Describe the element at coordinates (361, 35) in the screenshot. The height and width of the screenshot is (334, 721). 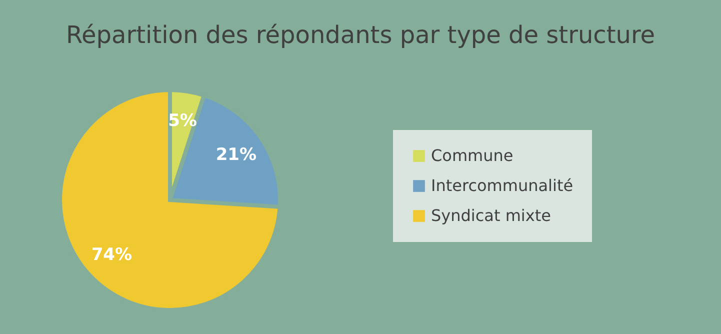
I see `chart-title: Répartition des répondants par type de structure` at that location.